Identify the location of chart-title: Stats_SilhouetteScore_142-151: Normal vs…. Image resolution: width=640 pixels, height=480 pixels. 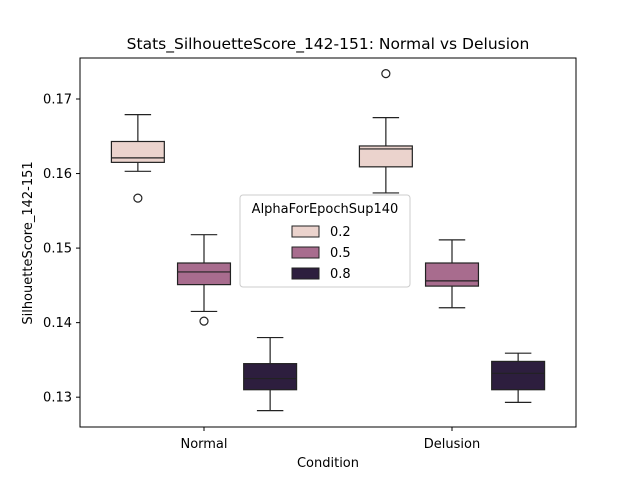
(328, 44).